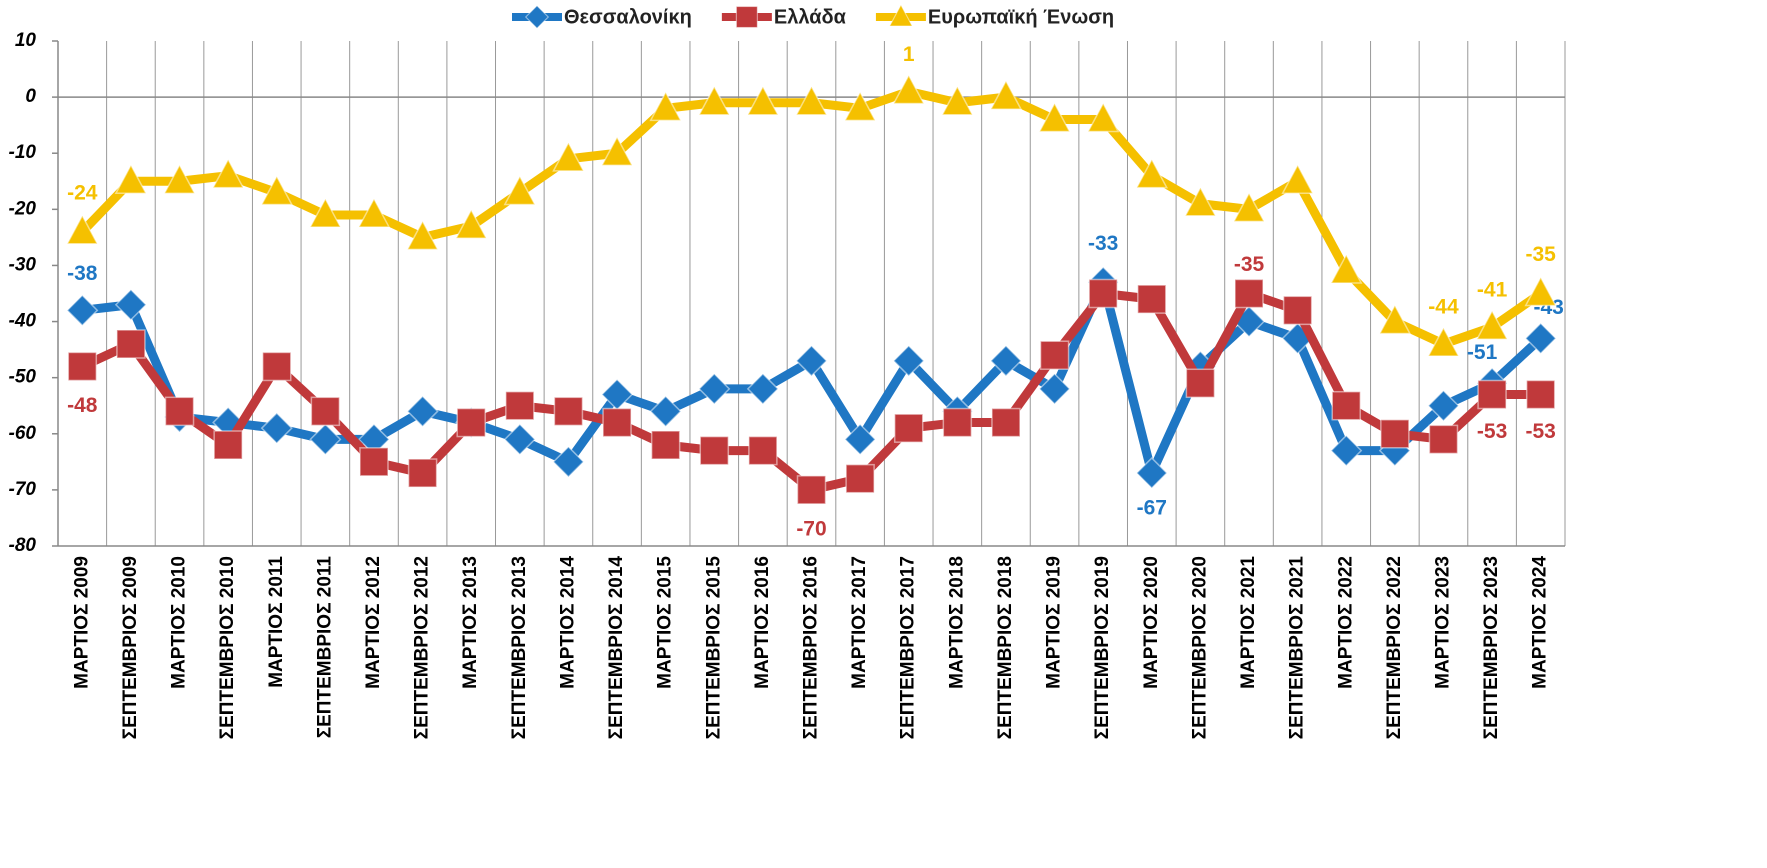 The width and height of the screenshot is (1767, 868). I want to click on y-tick-label: -30, so click(23, 264).